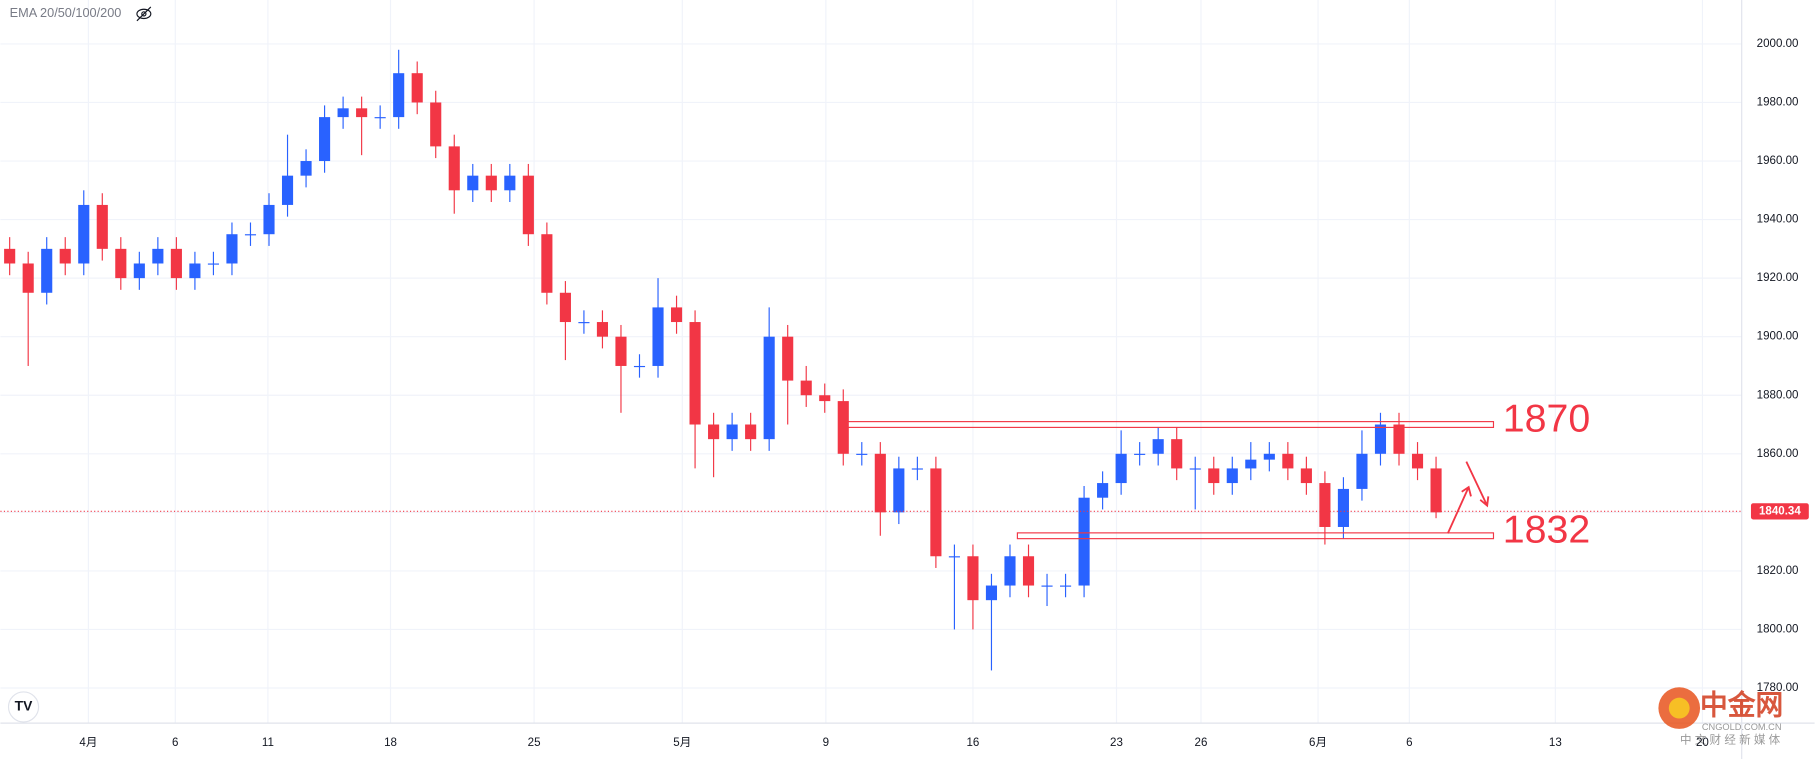 This screenshot has height=764, width=1815. I want to click on up-arrow, so click(1459, 509).